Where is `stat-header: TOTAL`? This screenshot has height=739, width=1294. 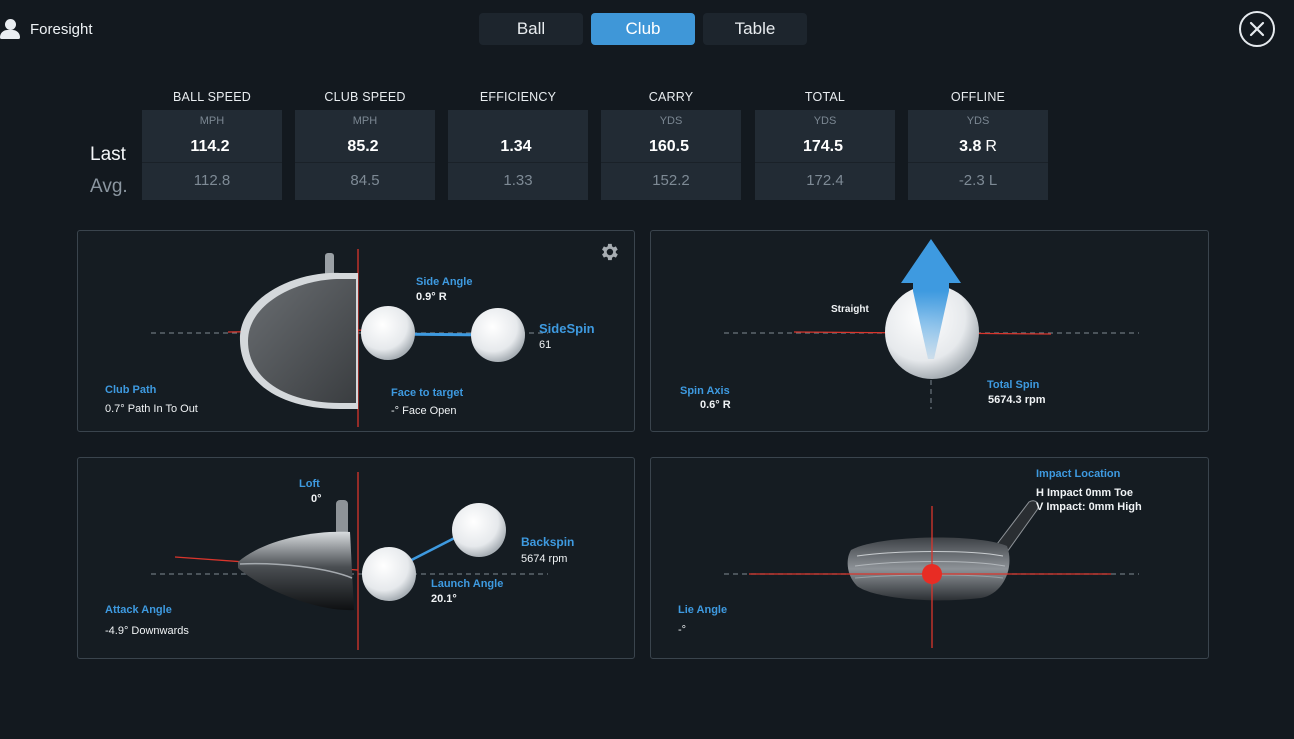
stat-header: TOTAL is located at coordinates (825, 97).